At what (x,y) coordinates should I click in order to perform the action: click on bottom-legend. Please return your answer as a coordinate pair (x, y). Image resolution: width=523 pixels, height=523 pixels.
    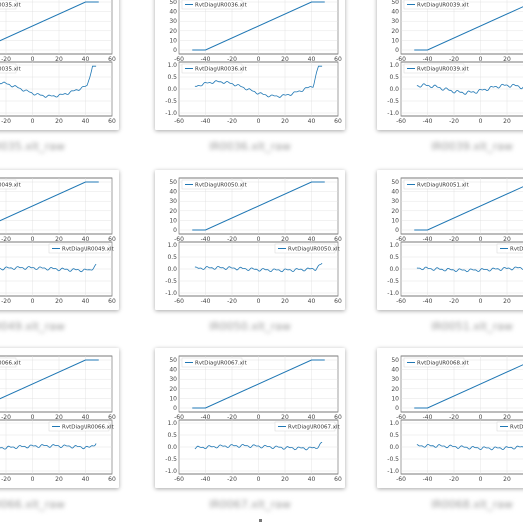
    Looking at the image, I should click on (509, 426).